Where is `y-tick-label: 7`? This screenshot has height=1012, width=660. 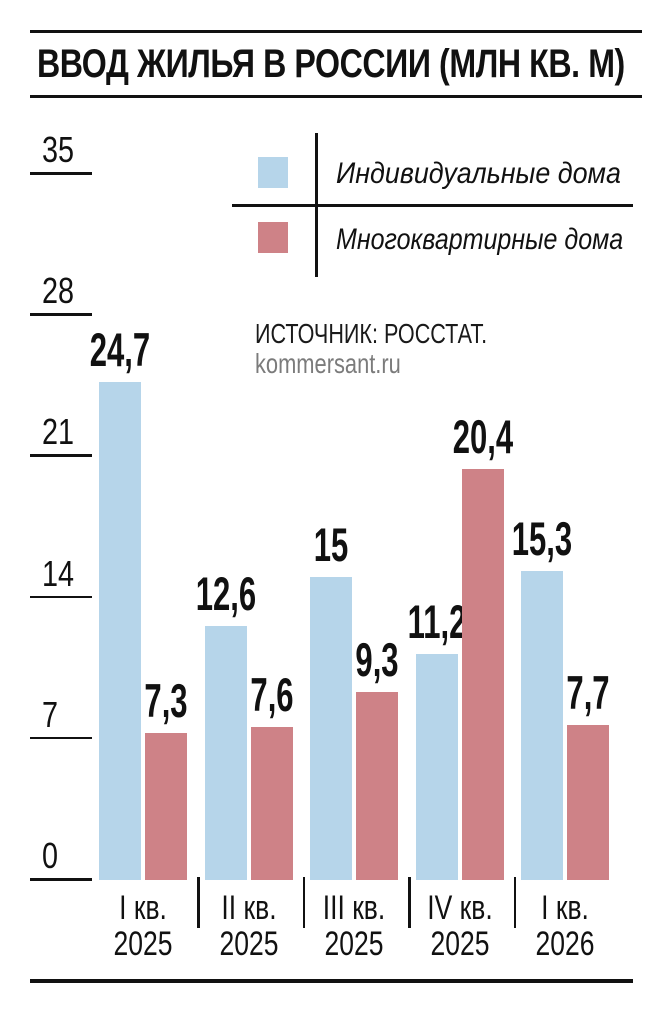
y-tick-label: 7 is located at coordinates (50, 714).